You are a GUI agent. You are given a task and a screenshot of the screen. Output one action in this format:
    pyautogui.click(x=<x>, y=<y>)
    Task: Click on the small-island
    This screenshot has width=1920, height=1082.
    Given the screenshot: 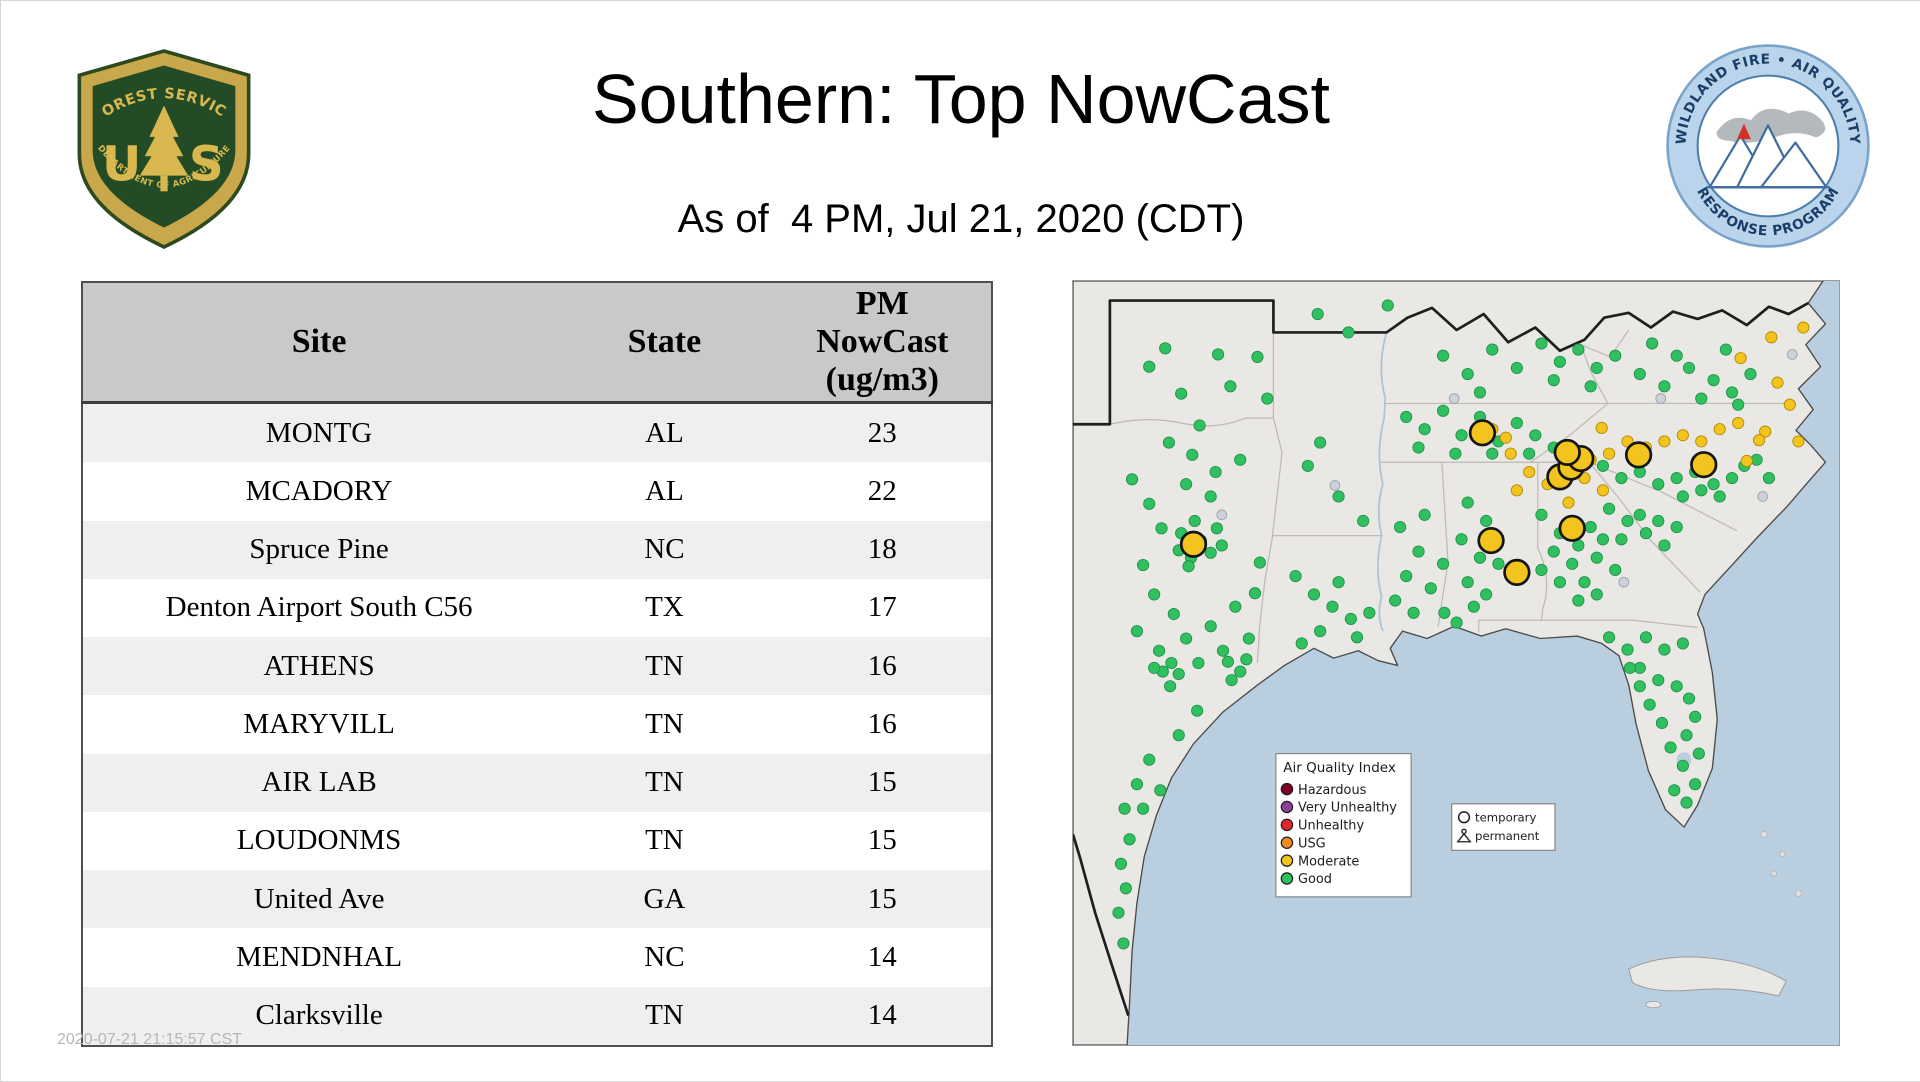 What is the action you would take?
    pyautogui.click(x=1653, y=1005)
    